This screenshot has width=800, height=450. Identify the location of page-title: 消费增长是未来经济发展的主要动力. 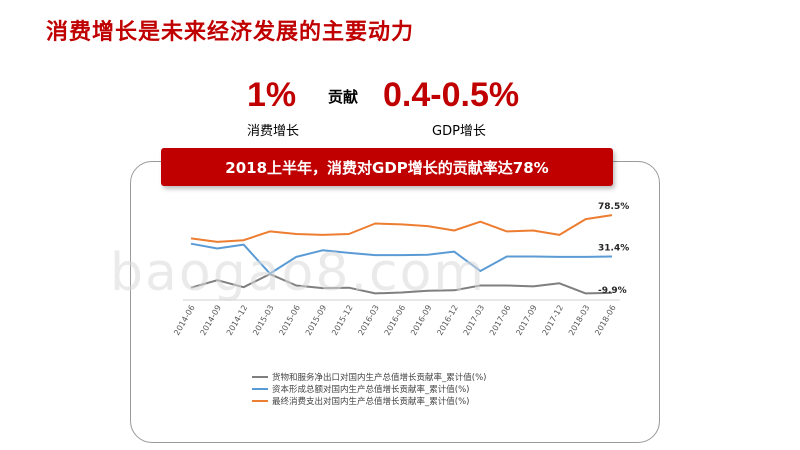
(230, 32).